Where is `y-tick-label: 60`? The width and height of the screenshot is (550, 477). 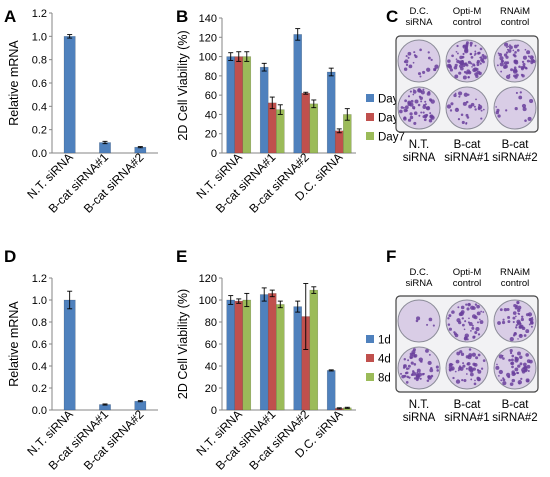
y-tick-label: 60 is located at coordinates (211, 96).